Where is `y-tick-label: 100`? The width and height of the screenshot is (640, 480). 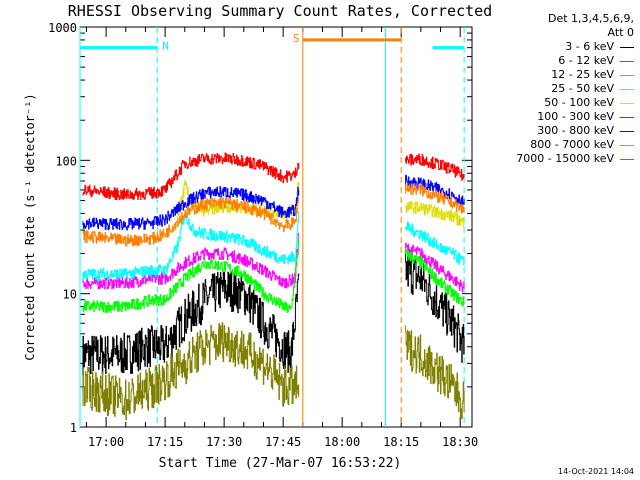
y-tick-label: 100 is located at coordinates (66, 161).